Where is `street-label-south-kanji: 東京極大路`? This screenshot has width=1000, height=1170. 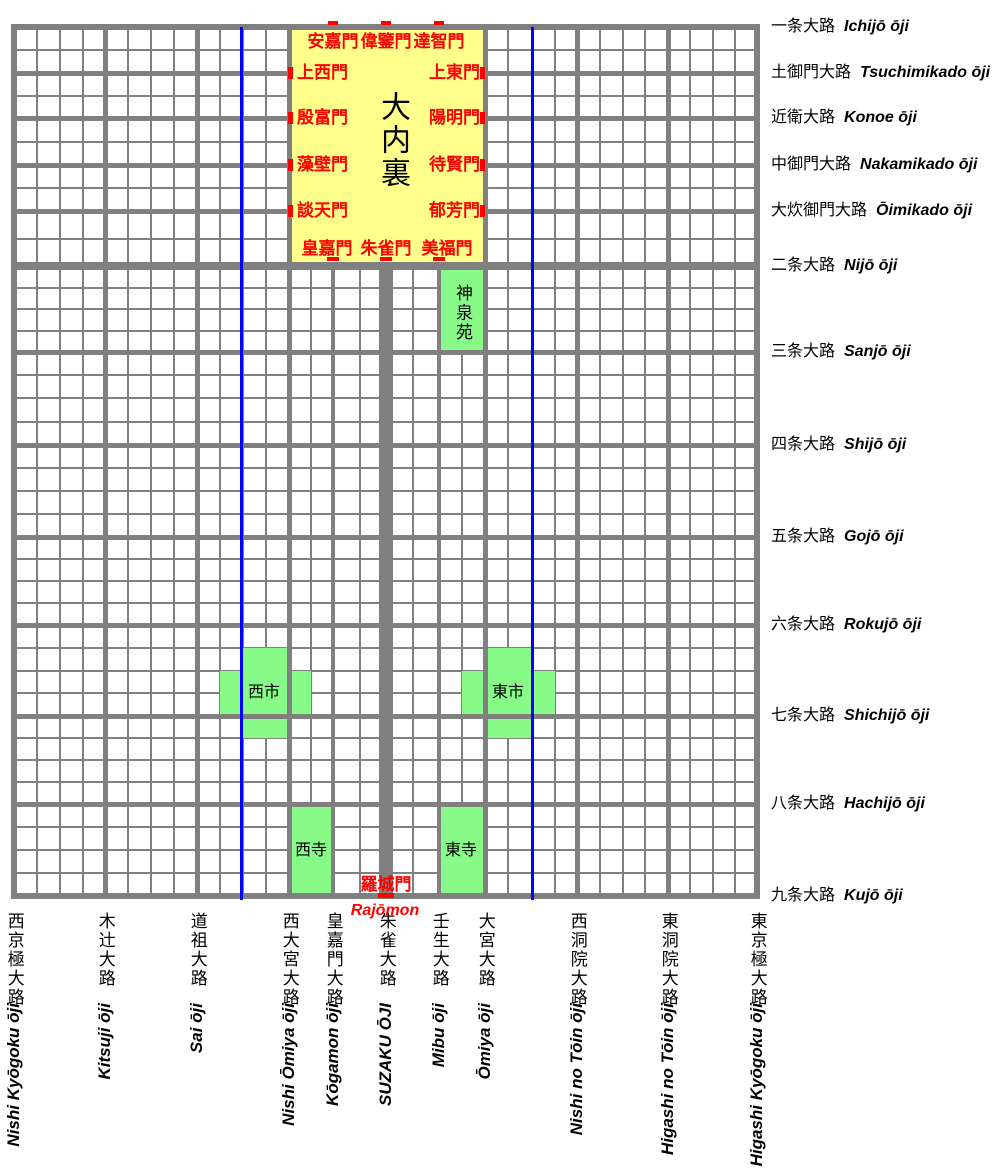 street-label-south-kanji: 東京極大路 is located at coordinates (757, 959).